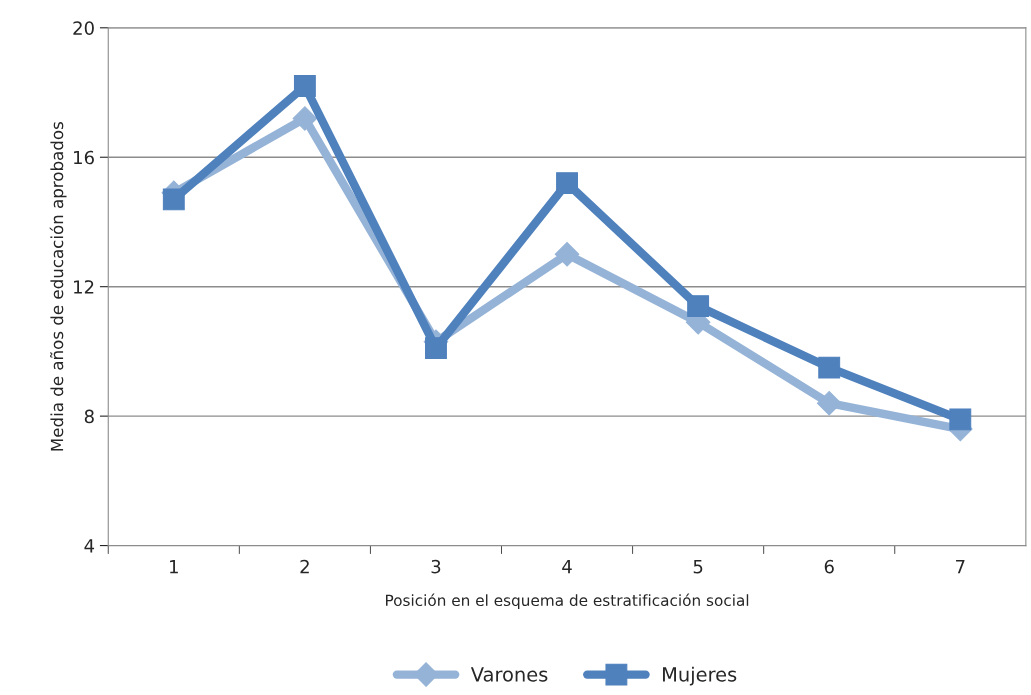 The image size is (1031, 695). Describe the element at coordinates (89, 416) in the screenshot. I see `y-tick-label: 8` at that location.